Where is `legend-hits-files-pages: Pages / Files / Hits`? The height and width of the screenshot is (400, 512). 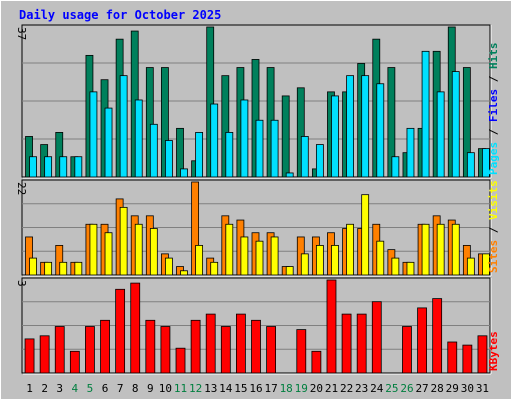
legend-hits-files-pages: Pages / Files / Hits is located at coordinates (493, 109).